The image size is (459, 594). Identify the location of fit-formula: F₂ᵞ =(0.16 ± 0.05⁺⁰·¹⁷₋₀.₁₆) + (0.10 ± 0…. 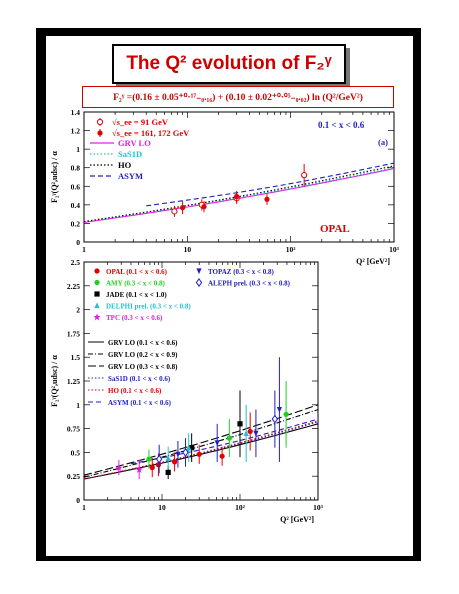
(238, 97).